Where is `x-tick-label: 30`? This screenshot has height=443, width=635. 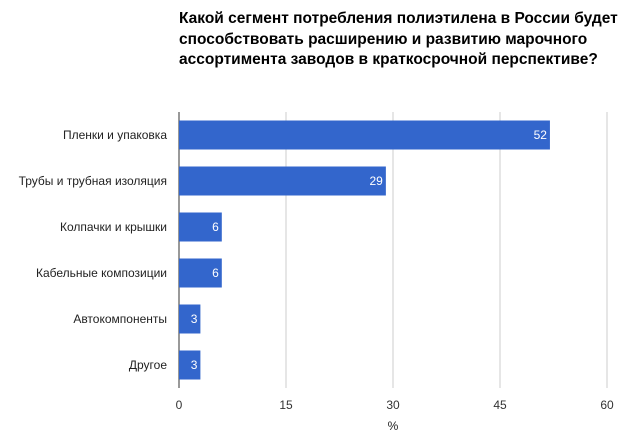 x-tick-label: 30 is located at coordinates (393, 405).